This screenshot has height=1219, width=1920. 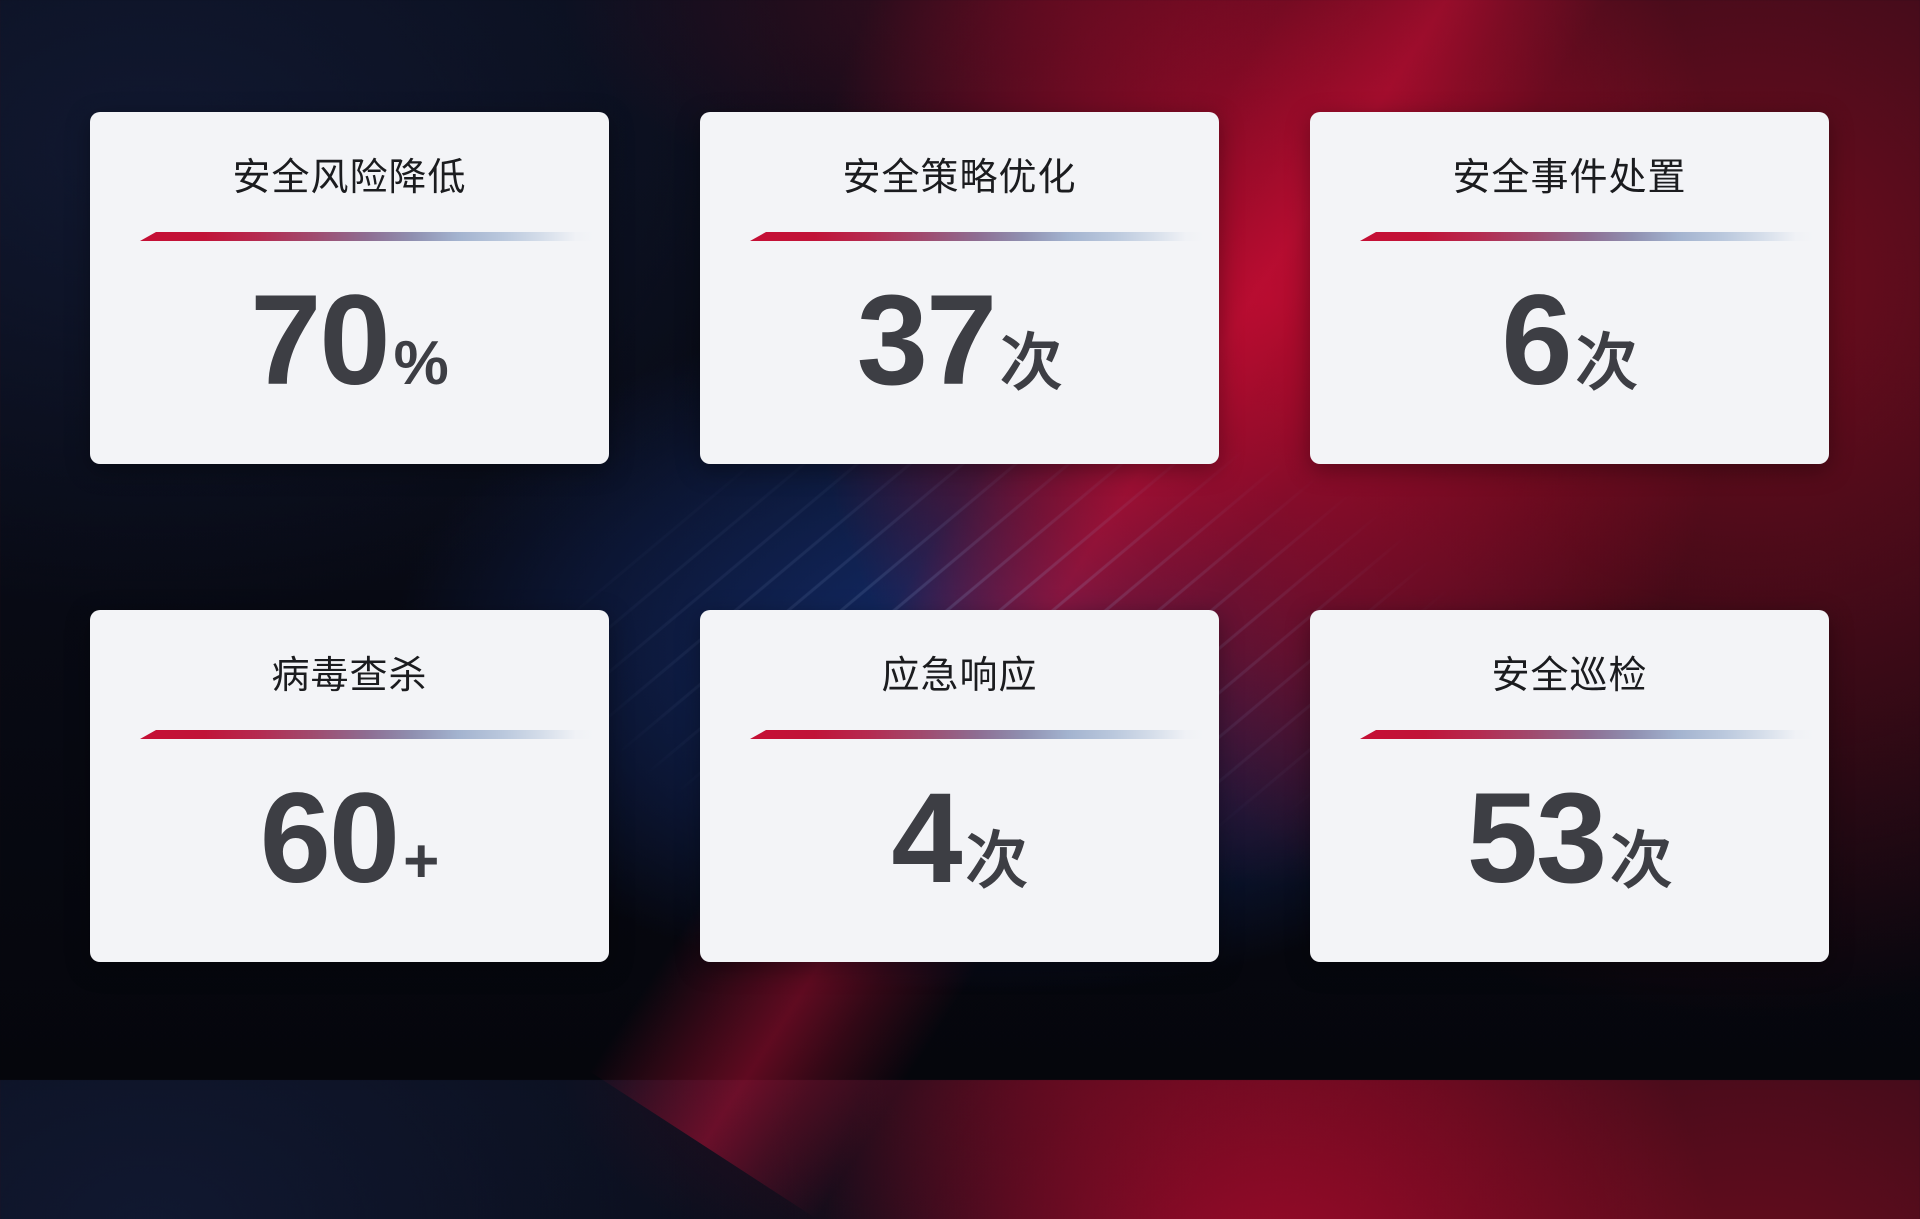 I want to click on stat-card-incident-handling: 安全事件处置 6 次, so click(x=1569, y=288).